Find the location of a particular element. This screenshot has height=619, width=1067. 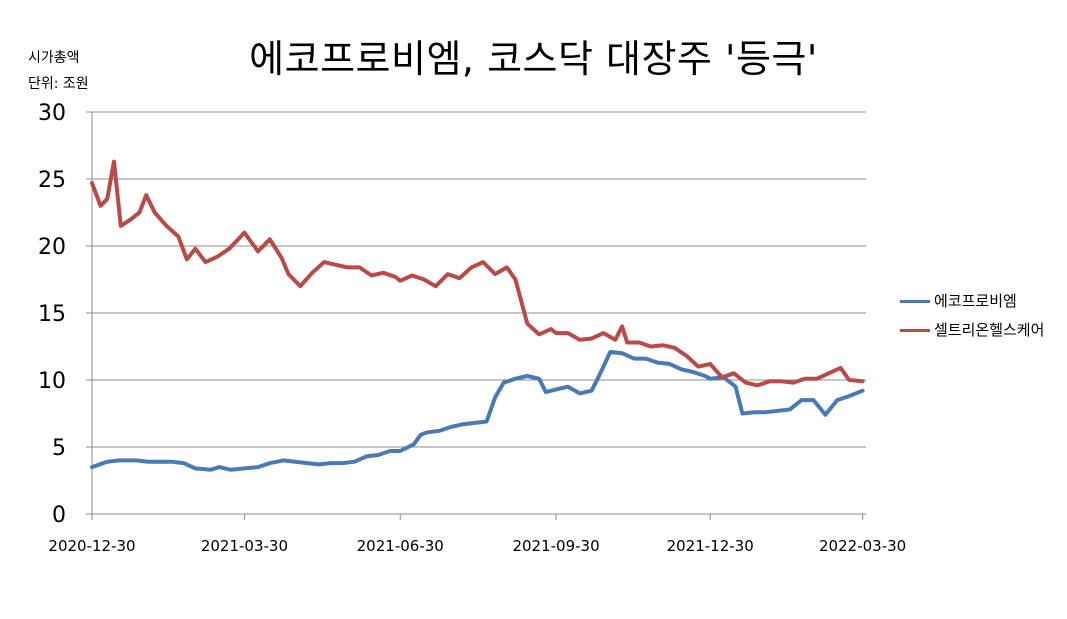

x-tick-label: 2021-03-30 is located at coordinates (244, 546).